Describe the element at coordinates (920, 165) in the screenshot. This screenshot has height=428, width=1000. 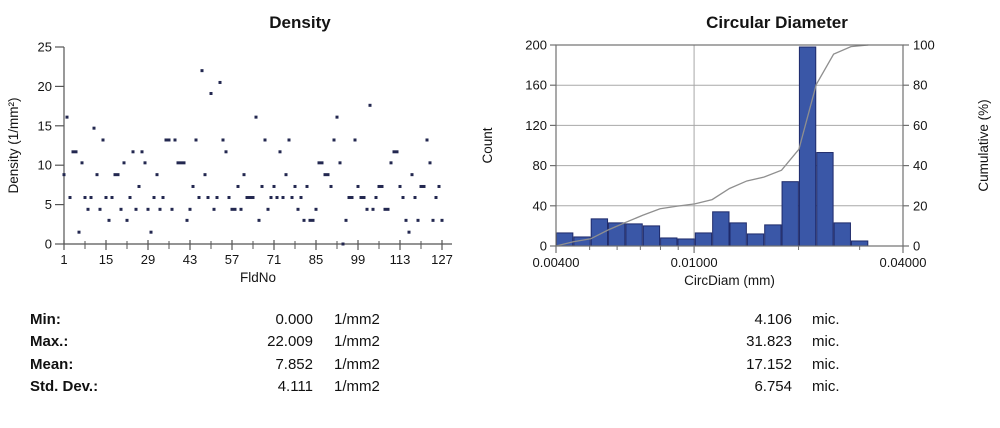
I see `cumulative-tick-label: 40` at that location.